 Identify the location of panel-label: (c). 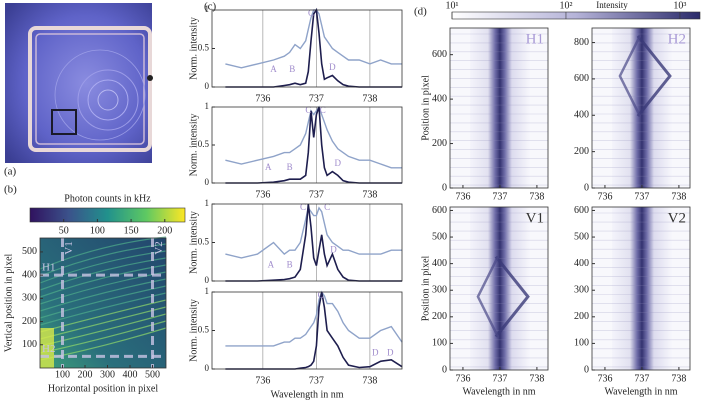
(210, 7).